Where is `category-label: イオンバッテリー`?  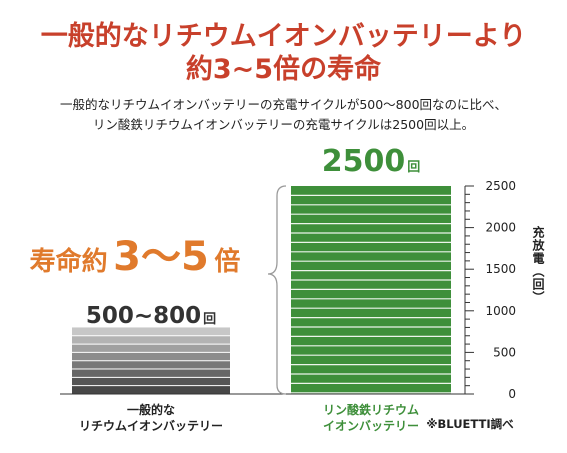 category-label: イオンバッテリー is located at coordinates (371, 426).